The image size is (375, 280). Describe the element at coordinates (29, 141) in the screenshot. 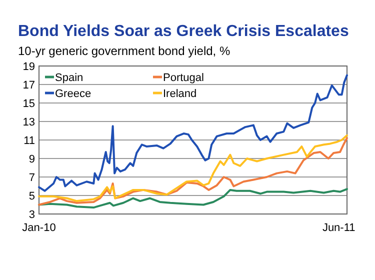

I see `y-tick-label: 11` at that location.